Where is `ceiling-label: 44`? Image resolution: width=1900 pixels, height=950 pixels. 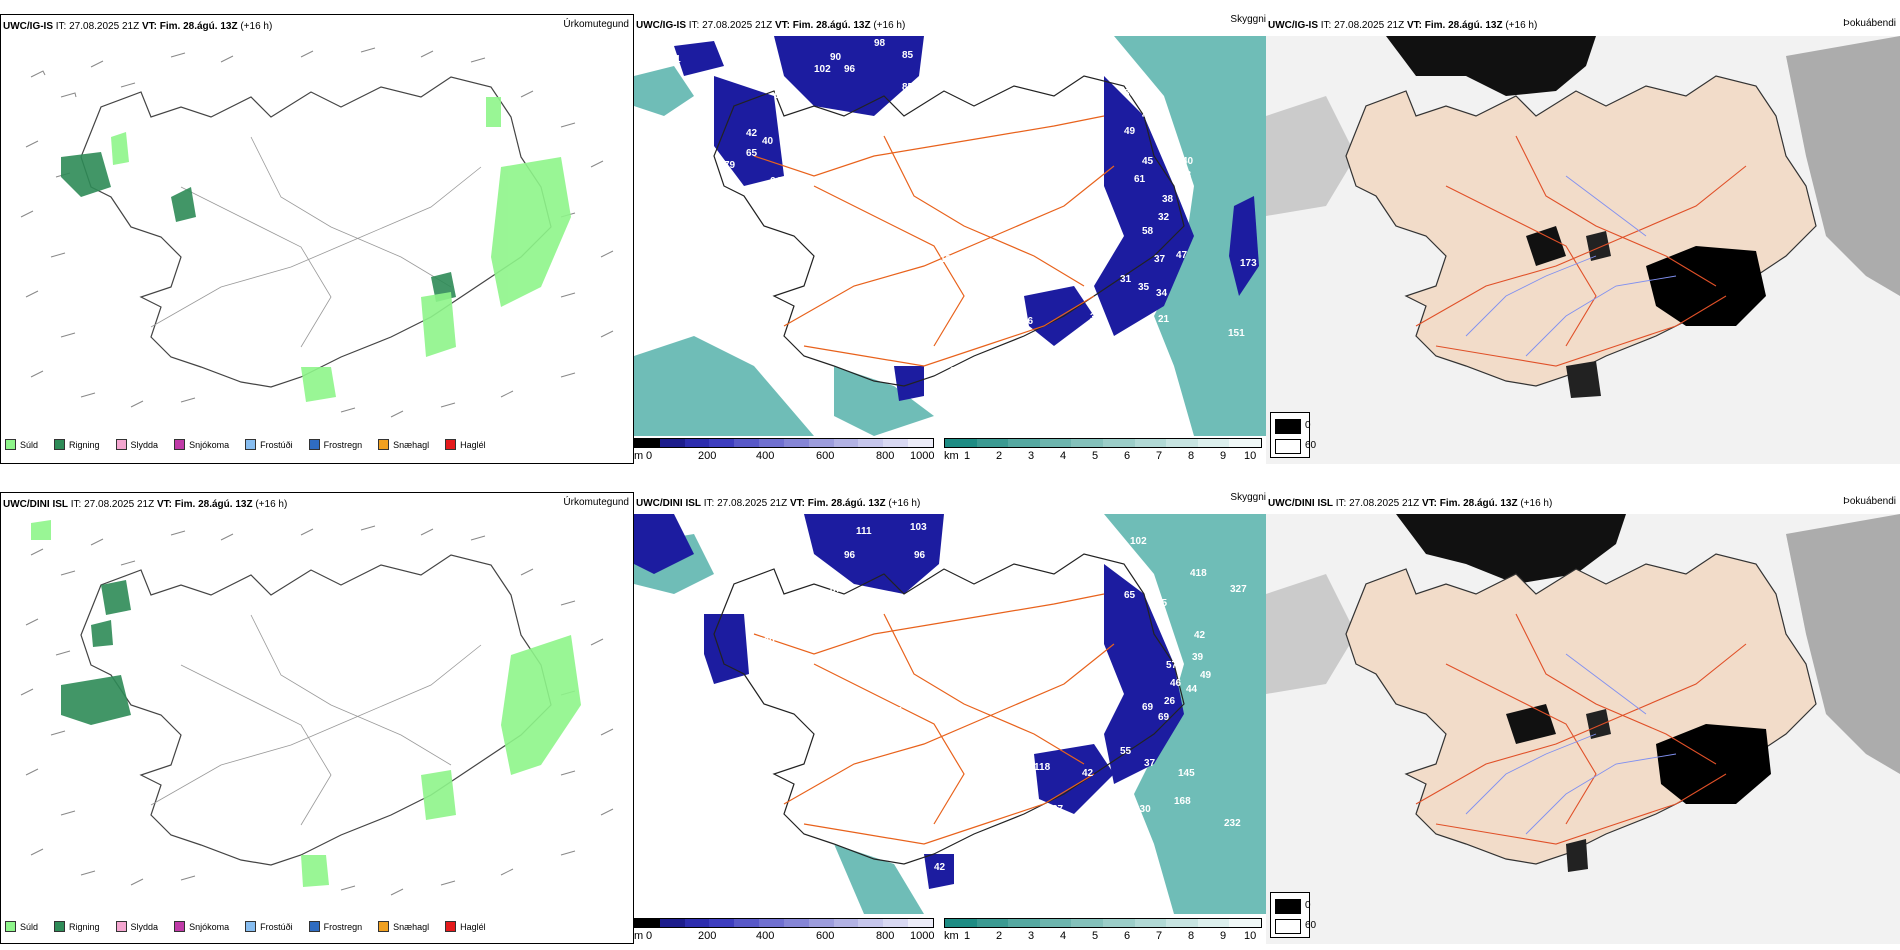 ceiling-label: 44 is located at coordinates (1192, 689).